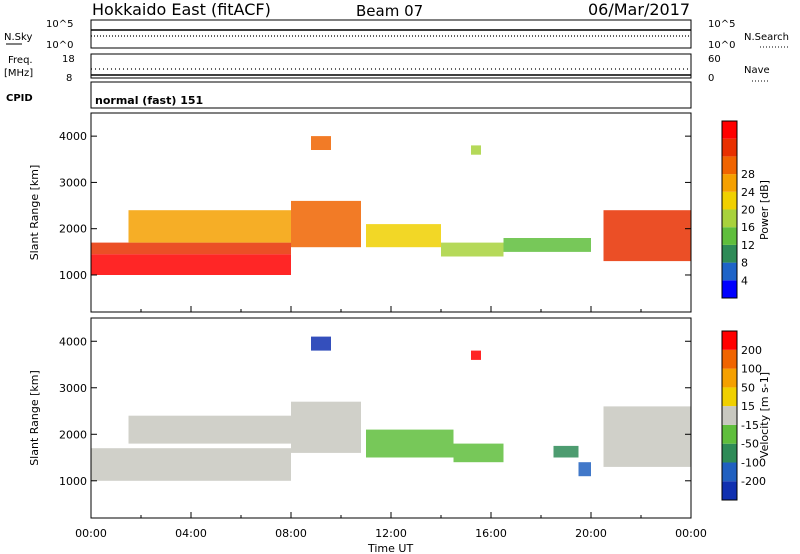 The image size is (800, 554). What do you see at coordinates (744, 263) in the screenshot?
I see `power-cbar-tick-1: 8` at bounding box center [744, 263].